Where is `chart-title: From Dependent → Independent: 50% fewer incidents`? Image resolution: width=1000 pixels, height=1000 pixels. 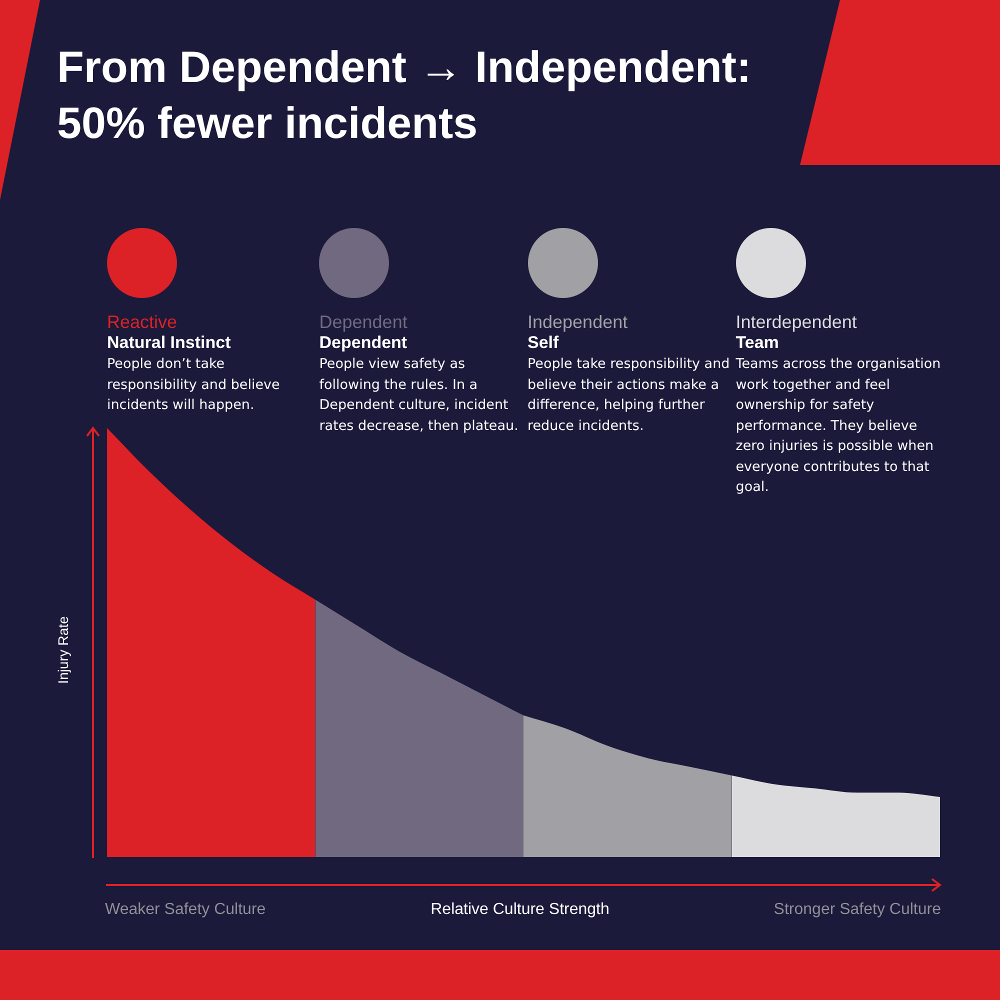
chart-title: From Dependent → Independent: 50% fewer incidents is located at coordinates (404, 96).